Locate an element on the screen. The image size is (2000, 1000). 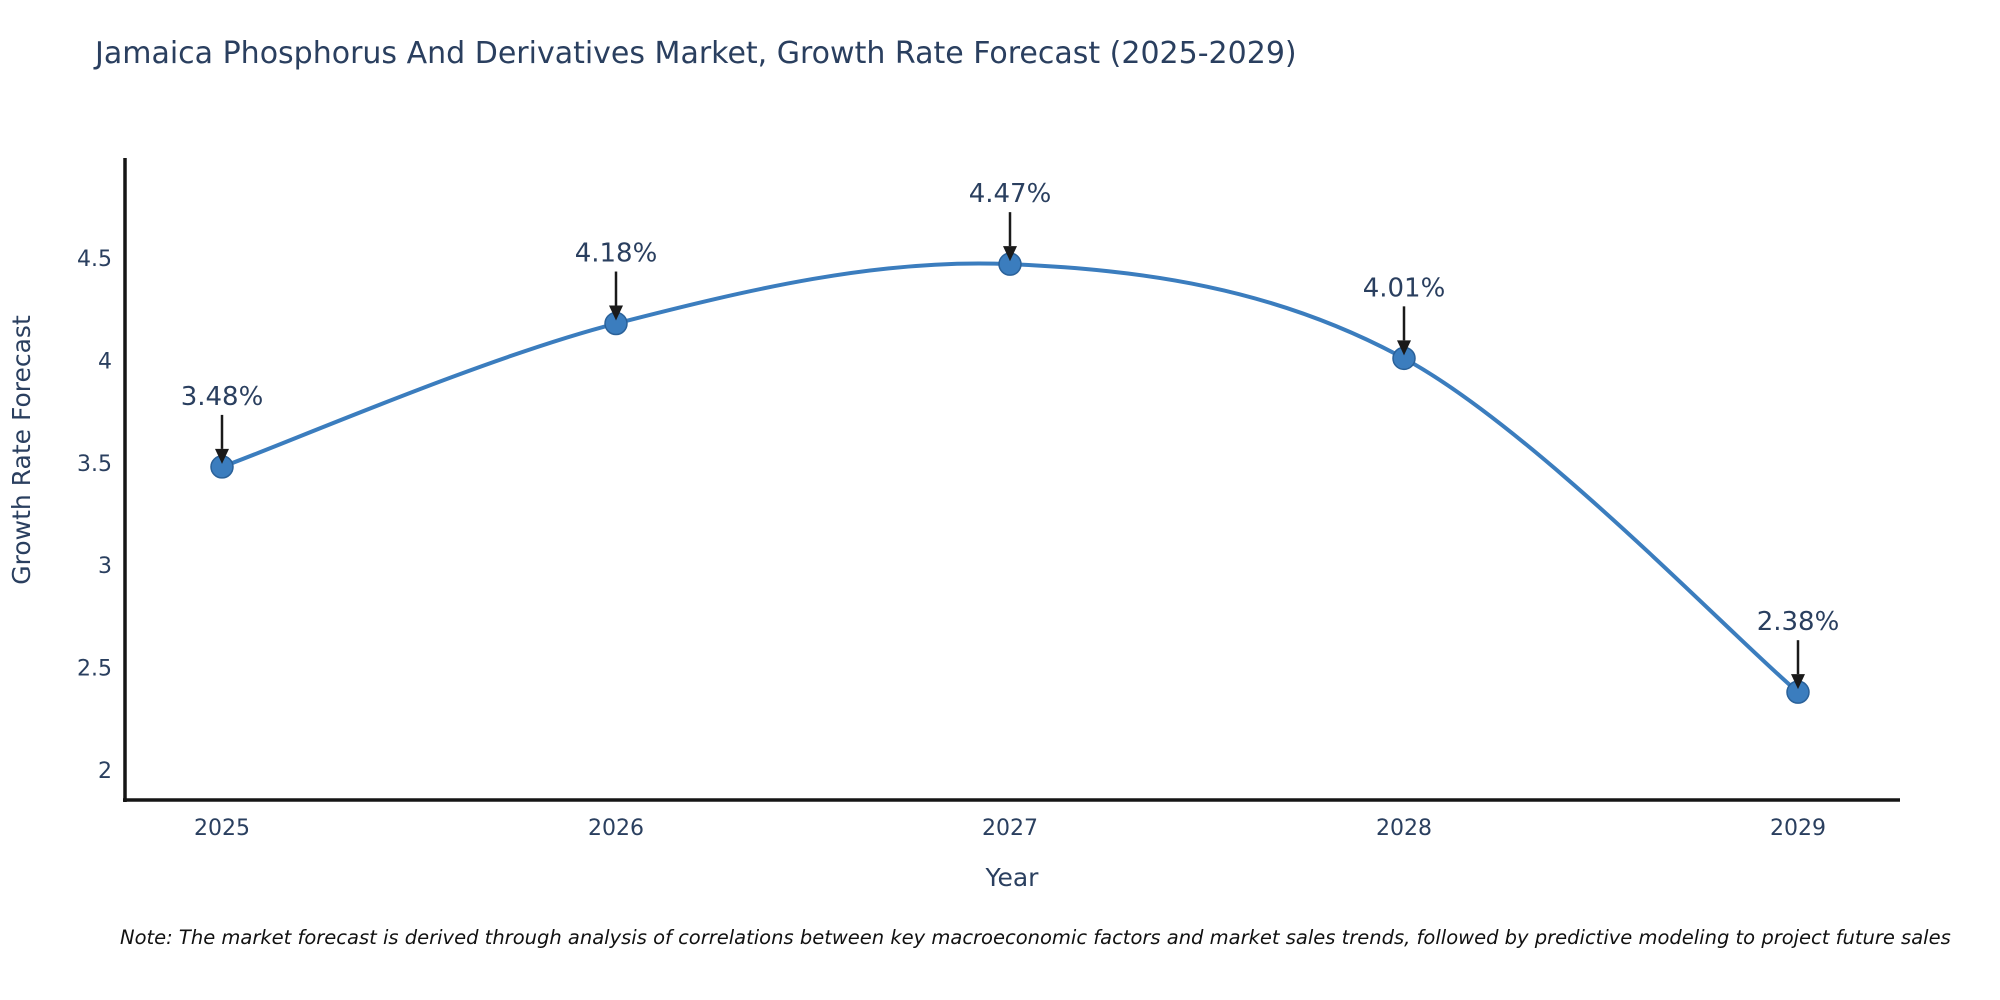
y-tick-label: 3.5 is located at coordinates (94, 464).